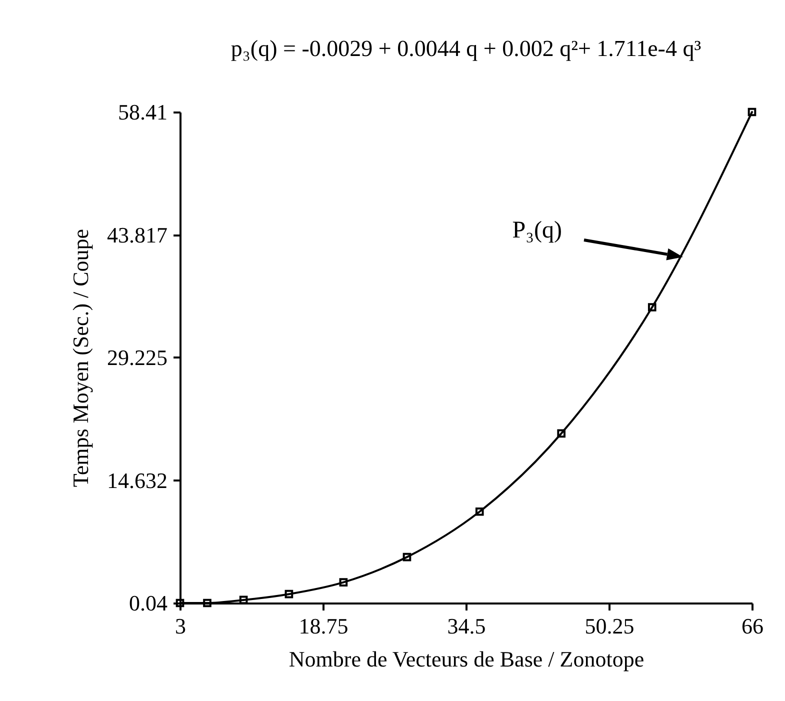 The image size is (785, 701). What do you see at coordinates (137, 480) in the screenshot?
I see `y-tick-label: 14.632` at bounding box center [137, 480].